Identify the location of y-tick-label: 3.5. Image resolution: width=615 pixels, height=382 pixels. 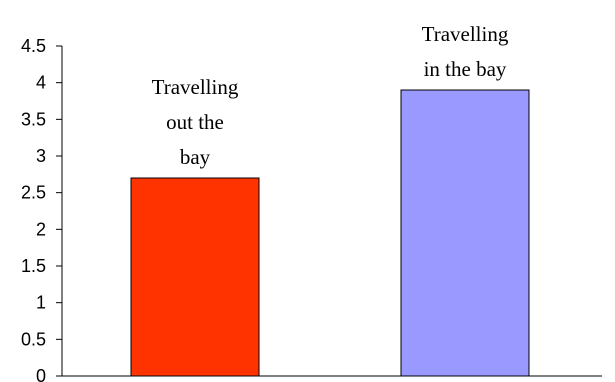
(33, 119).